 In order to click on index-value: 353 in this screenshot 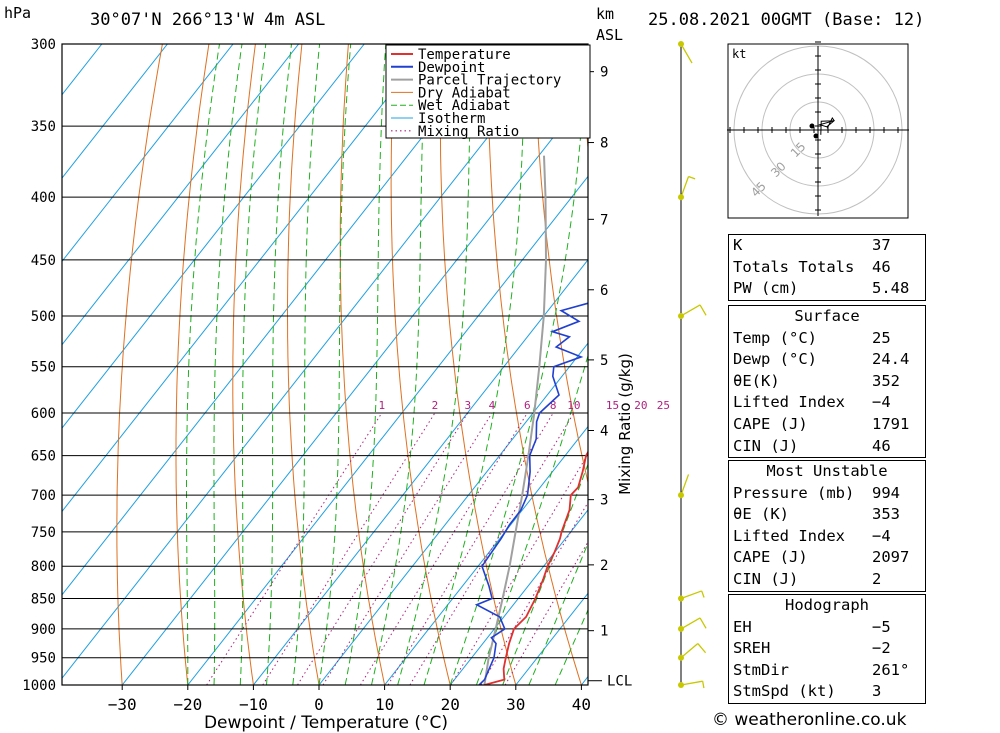, I will do `click(886, 514)`.